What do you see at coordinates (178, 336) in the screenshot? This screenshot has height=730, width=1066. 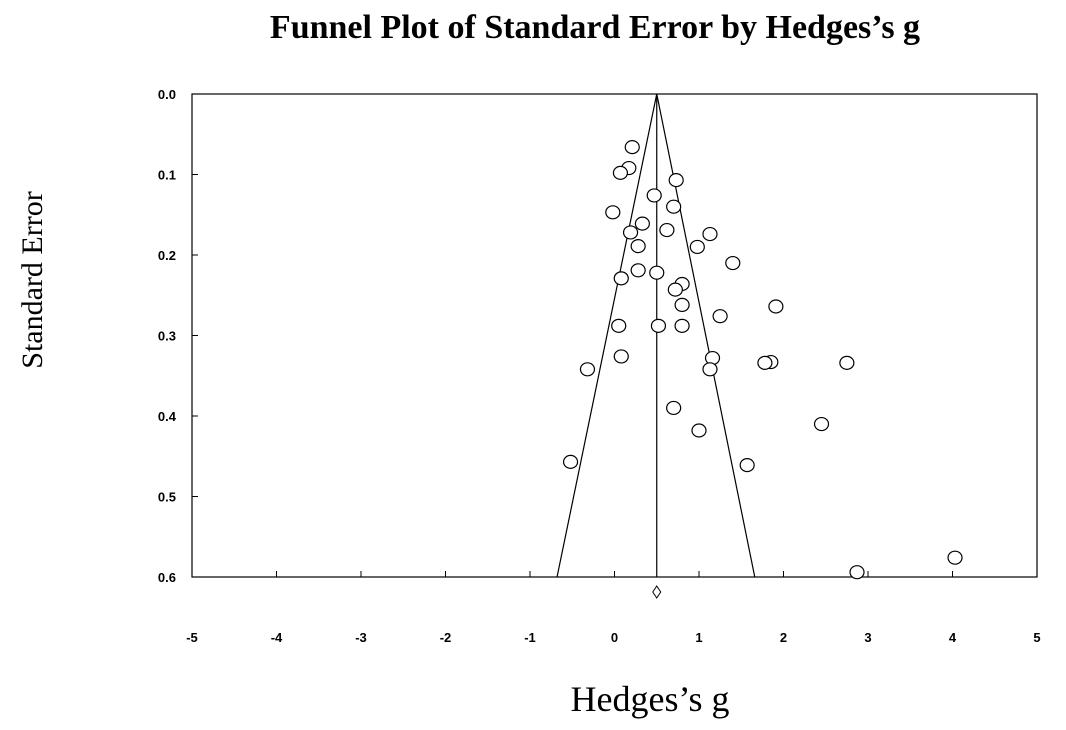 I see `y-axis-ticks: 0.0 0.1 0.2 0.3 0.4 0.5 0.6` at bounding box center [178, 336].